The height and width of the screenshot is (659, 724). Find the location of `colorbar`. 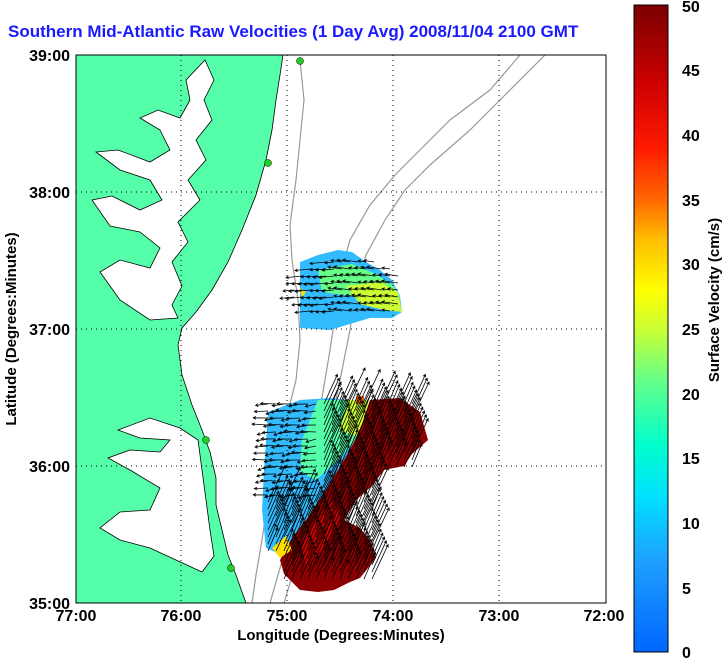

colorbar is located at coordinates (651, 328).